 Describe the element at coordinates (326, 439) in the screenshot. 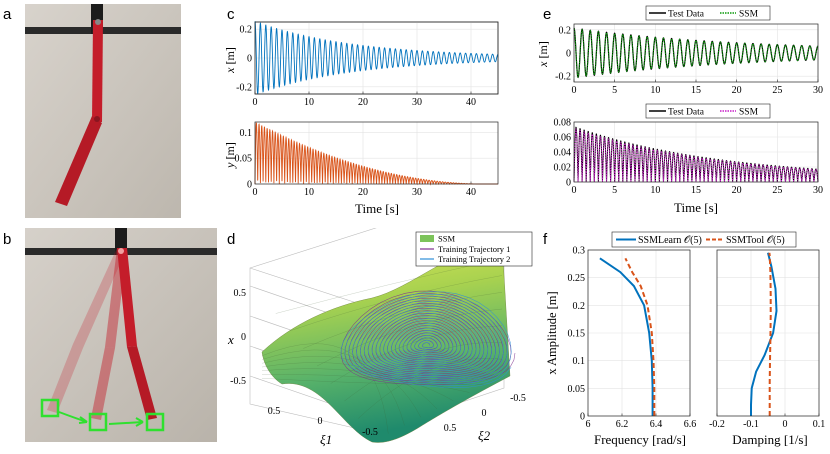

I see `chart-d-xi1-label: ξ1` at that location.